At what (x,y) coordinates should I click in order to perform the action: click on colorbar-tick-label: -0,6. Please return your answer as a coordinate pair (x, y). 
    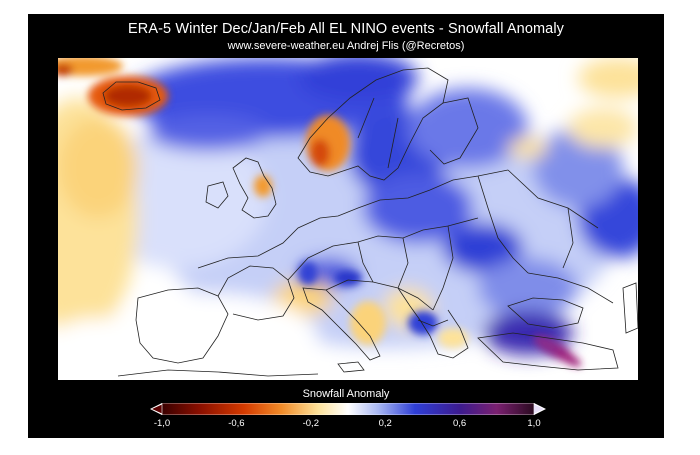
    Looking at the image, I should click on (236, 423).